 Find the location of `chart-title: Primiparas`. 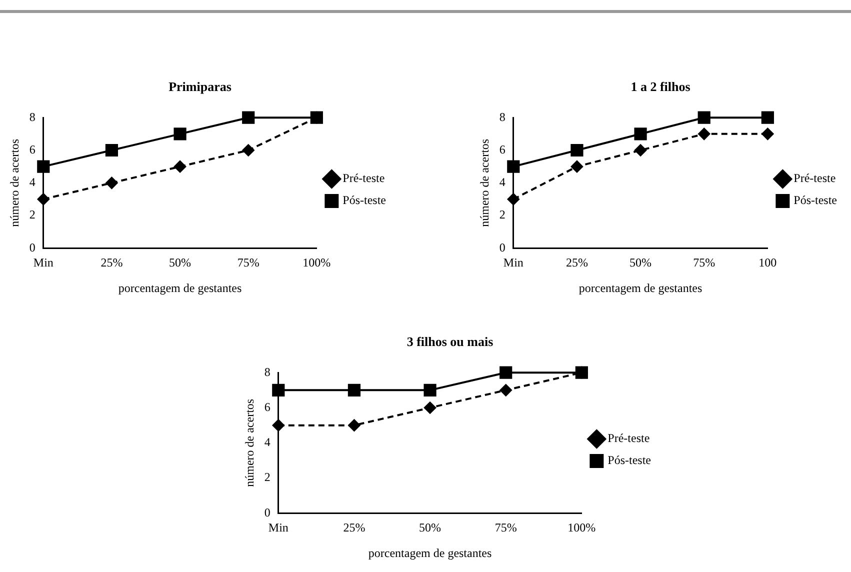

chart-title: Primiparas is located at coordinates (200, 86).